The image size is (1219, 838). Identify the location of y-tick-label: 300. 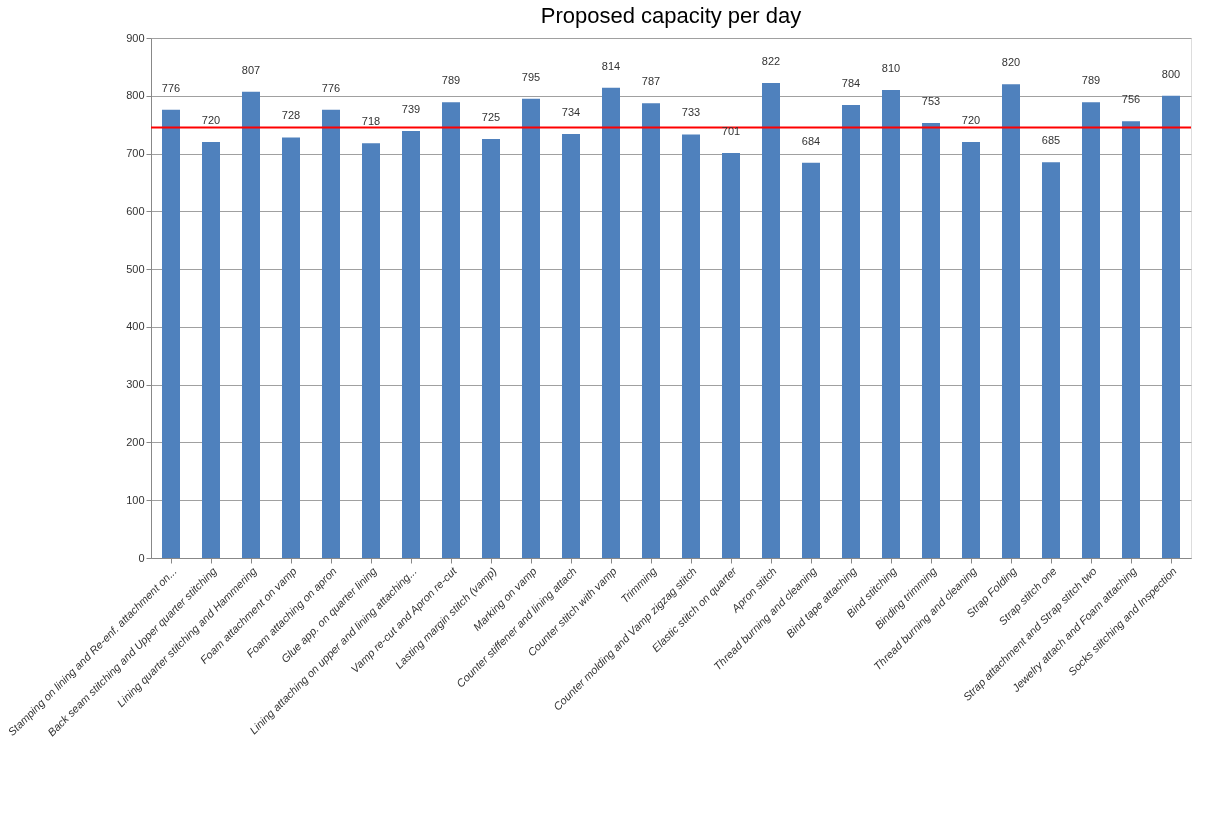
(135, 384).